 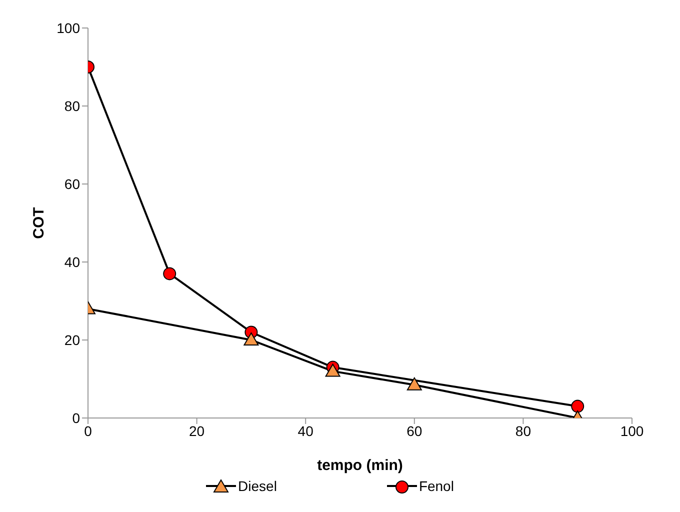 What do you see at coordinates (257, 486) in the screenshot?
I see `legend-label: Diesel` at bounding box center [257, 486].